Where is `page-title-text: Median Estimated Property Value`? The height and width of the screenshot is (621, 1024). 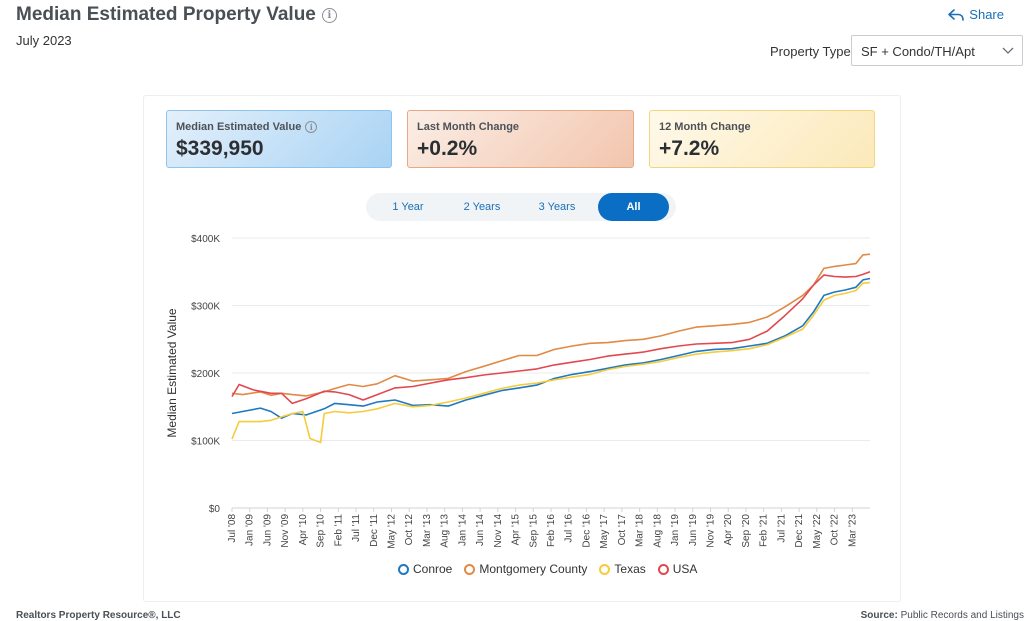
page-title-text: Median Estimated Property Value is located at coordinates (166, 14).